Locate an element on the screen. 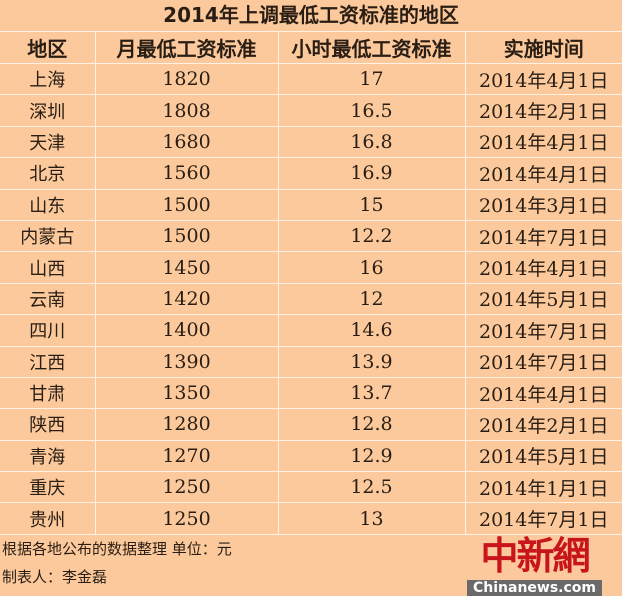 The height and width of the screenshot is (596, 622). monthly-wage-cell: 1390 is located at coordinates (186, 361).